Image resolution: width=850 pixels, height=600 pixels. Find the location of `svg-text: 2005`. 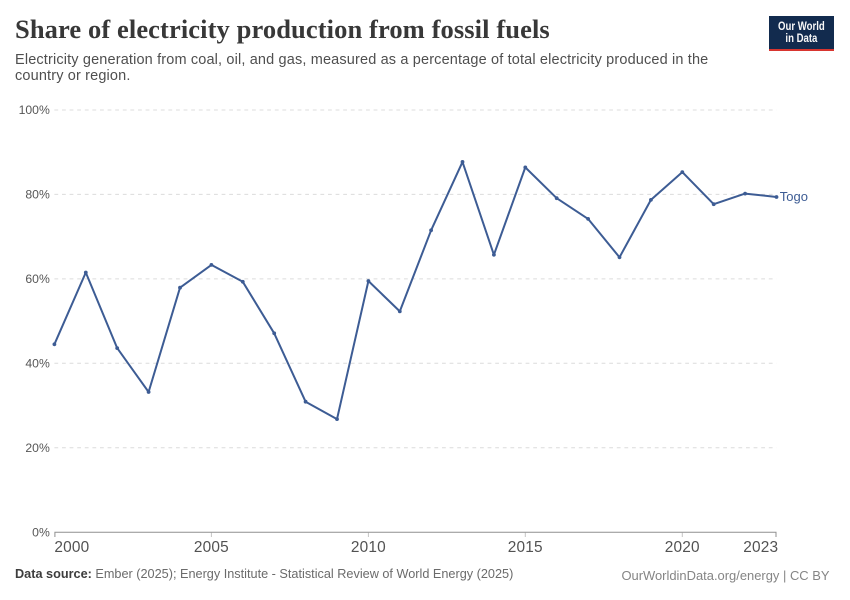

svg-text: 2005 is located at coordinates (211, 547).